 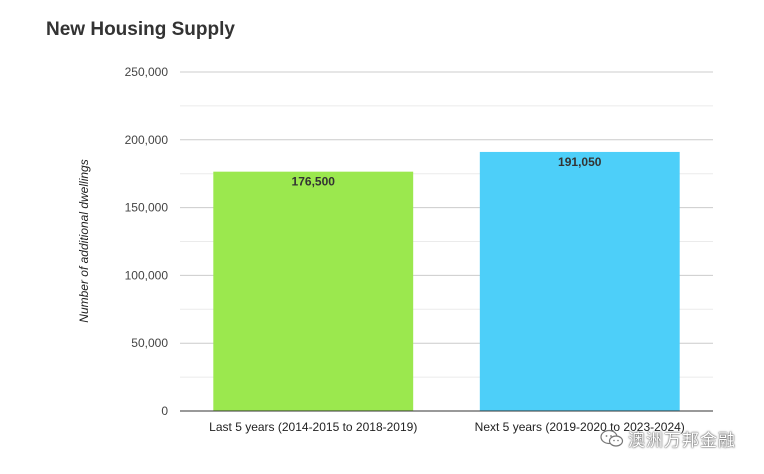 What do you see at coordinates (580, 162) in the screenshot?
I see `bar-data-label: 191,050` at bounding box center [580, 162].